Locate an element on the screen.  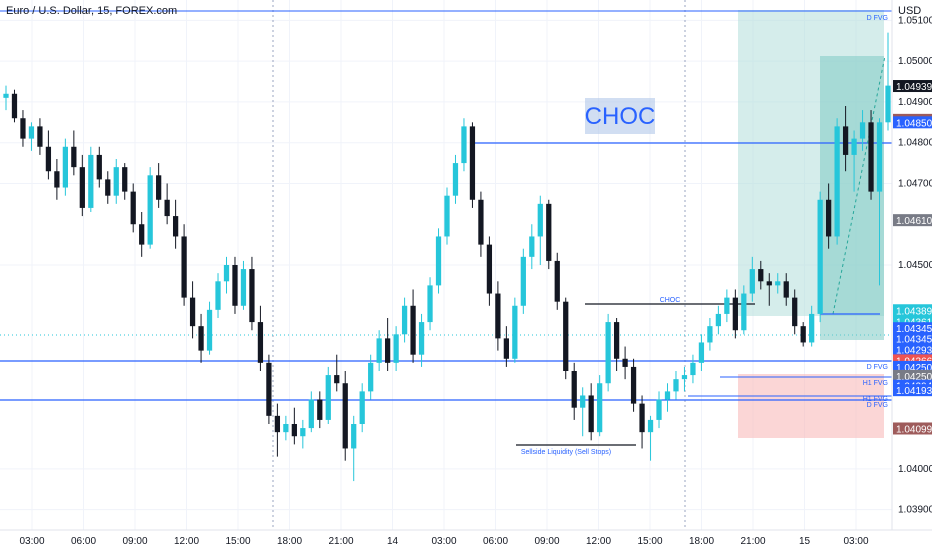
price-tag-label: 1.04345 is located at coordinates (914, 329).